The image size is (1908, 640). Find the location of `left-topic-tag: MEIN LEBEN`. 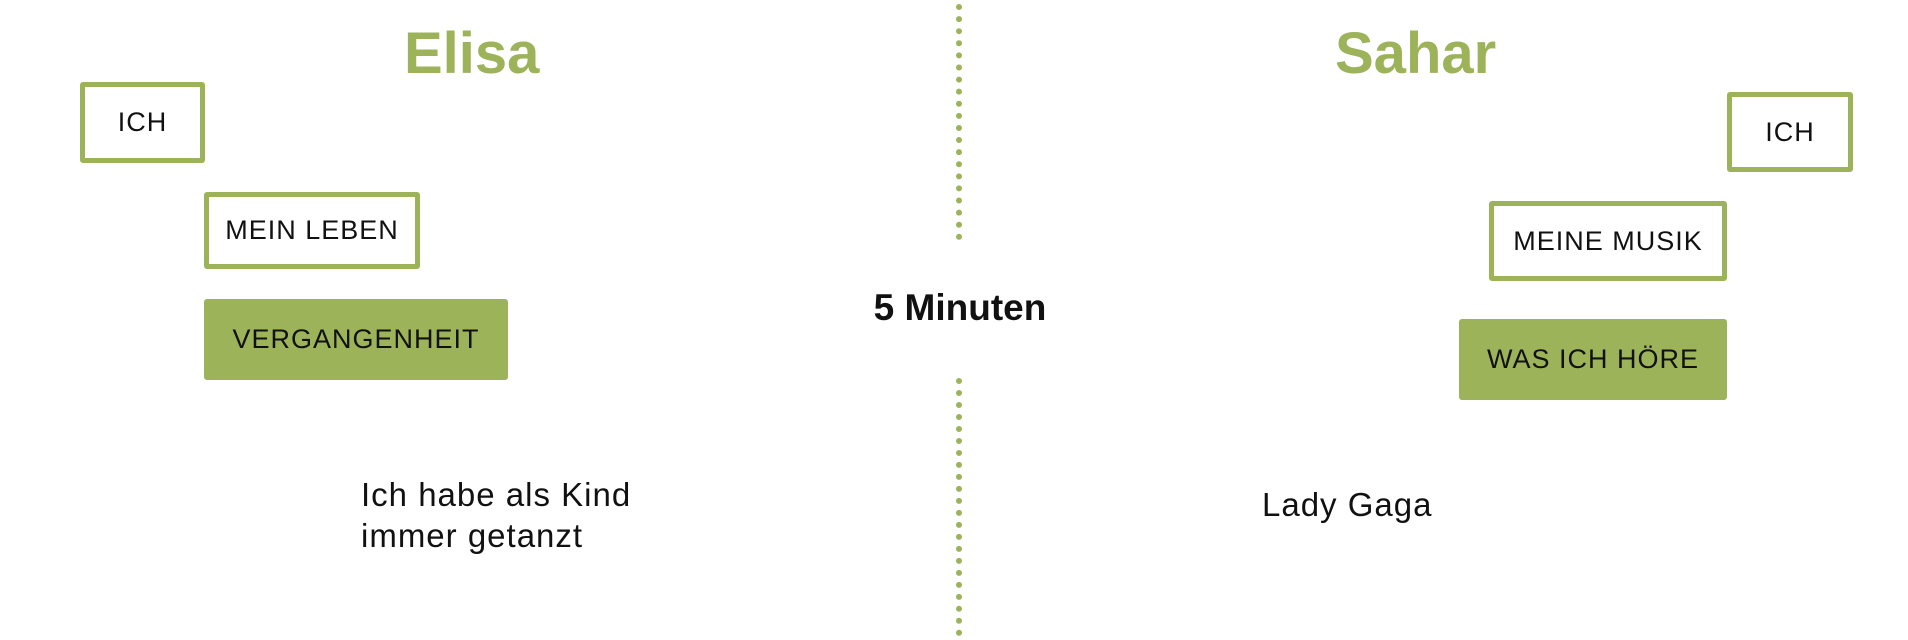

left-topic-tag: MEIN LEBEN is located at coordinates (312, 230).